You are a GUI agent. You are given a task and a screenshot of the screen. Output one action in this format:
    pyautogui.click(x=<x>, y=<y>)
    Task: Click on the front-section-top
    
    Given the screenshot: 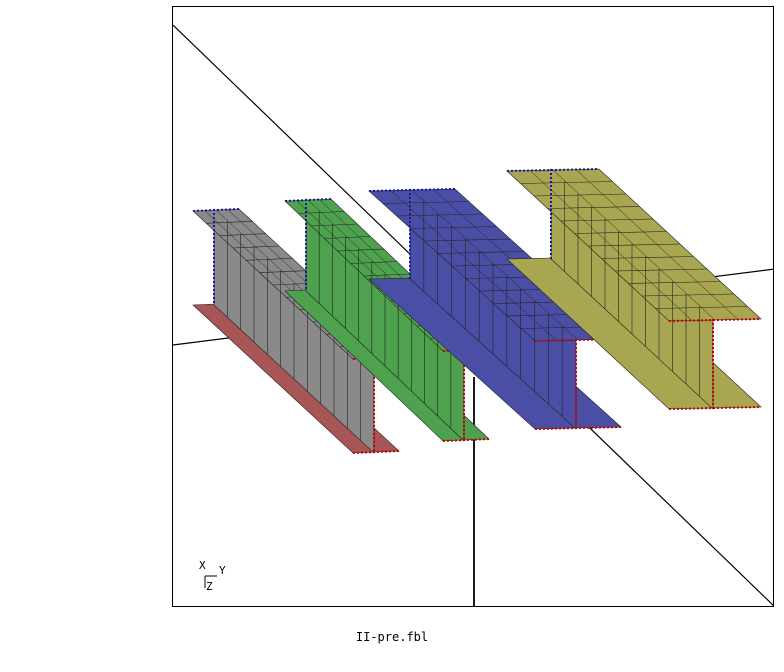 What is the action you would take?
    pyautogui.click(x=715, y=320)
    